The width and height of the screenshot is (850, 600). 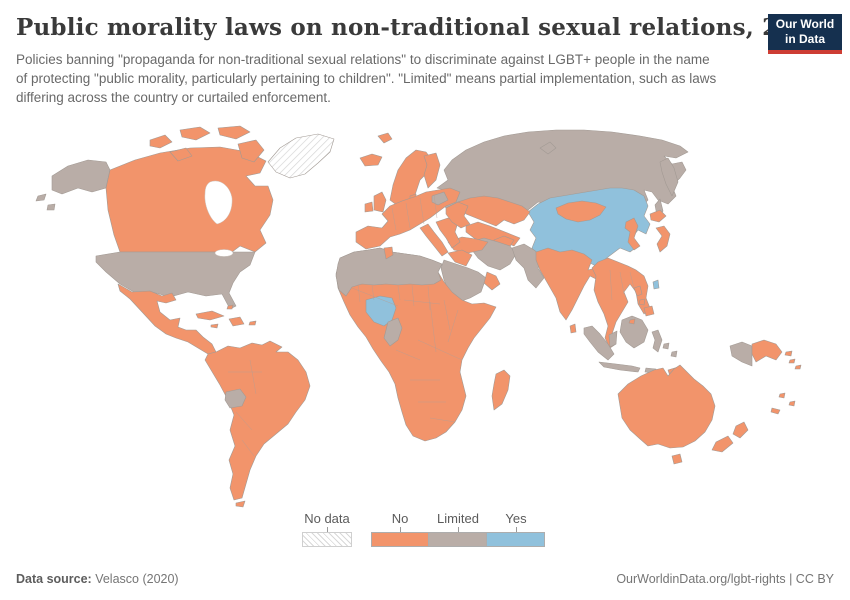 I want to click on legend-label-no-data: No data, so click(x=327, y=518).